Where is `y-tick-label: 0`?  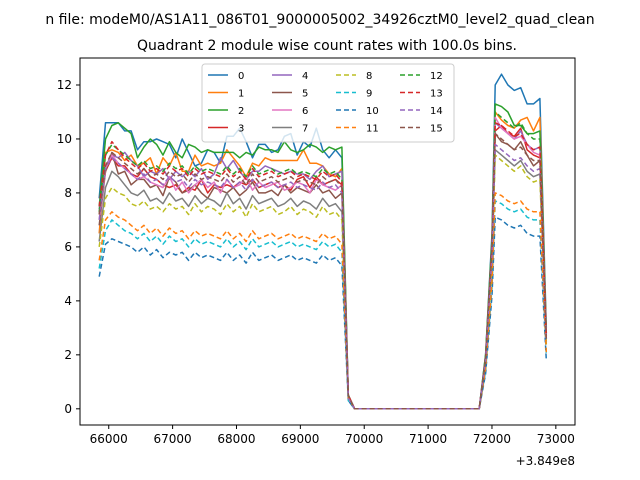
y-tick-label: 0 is located at coordinates (68, 409).